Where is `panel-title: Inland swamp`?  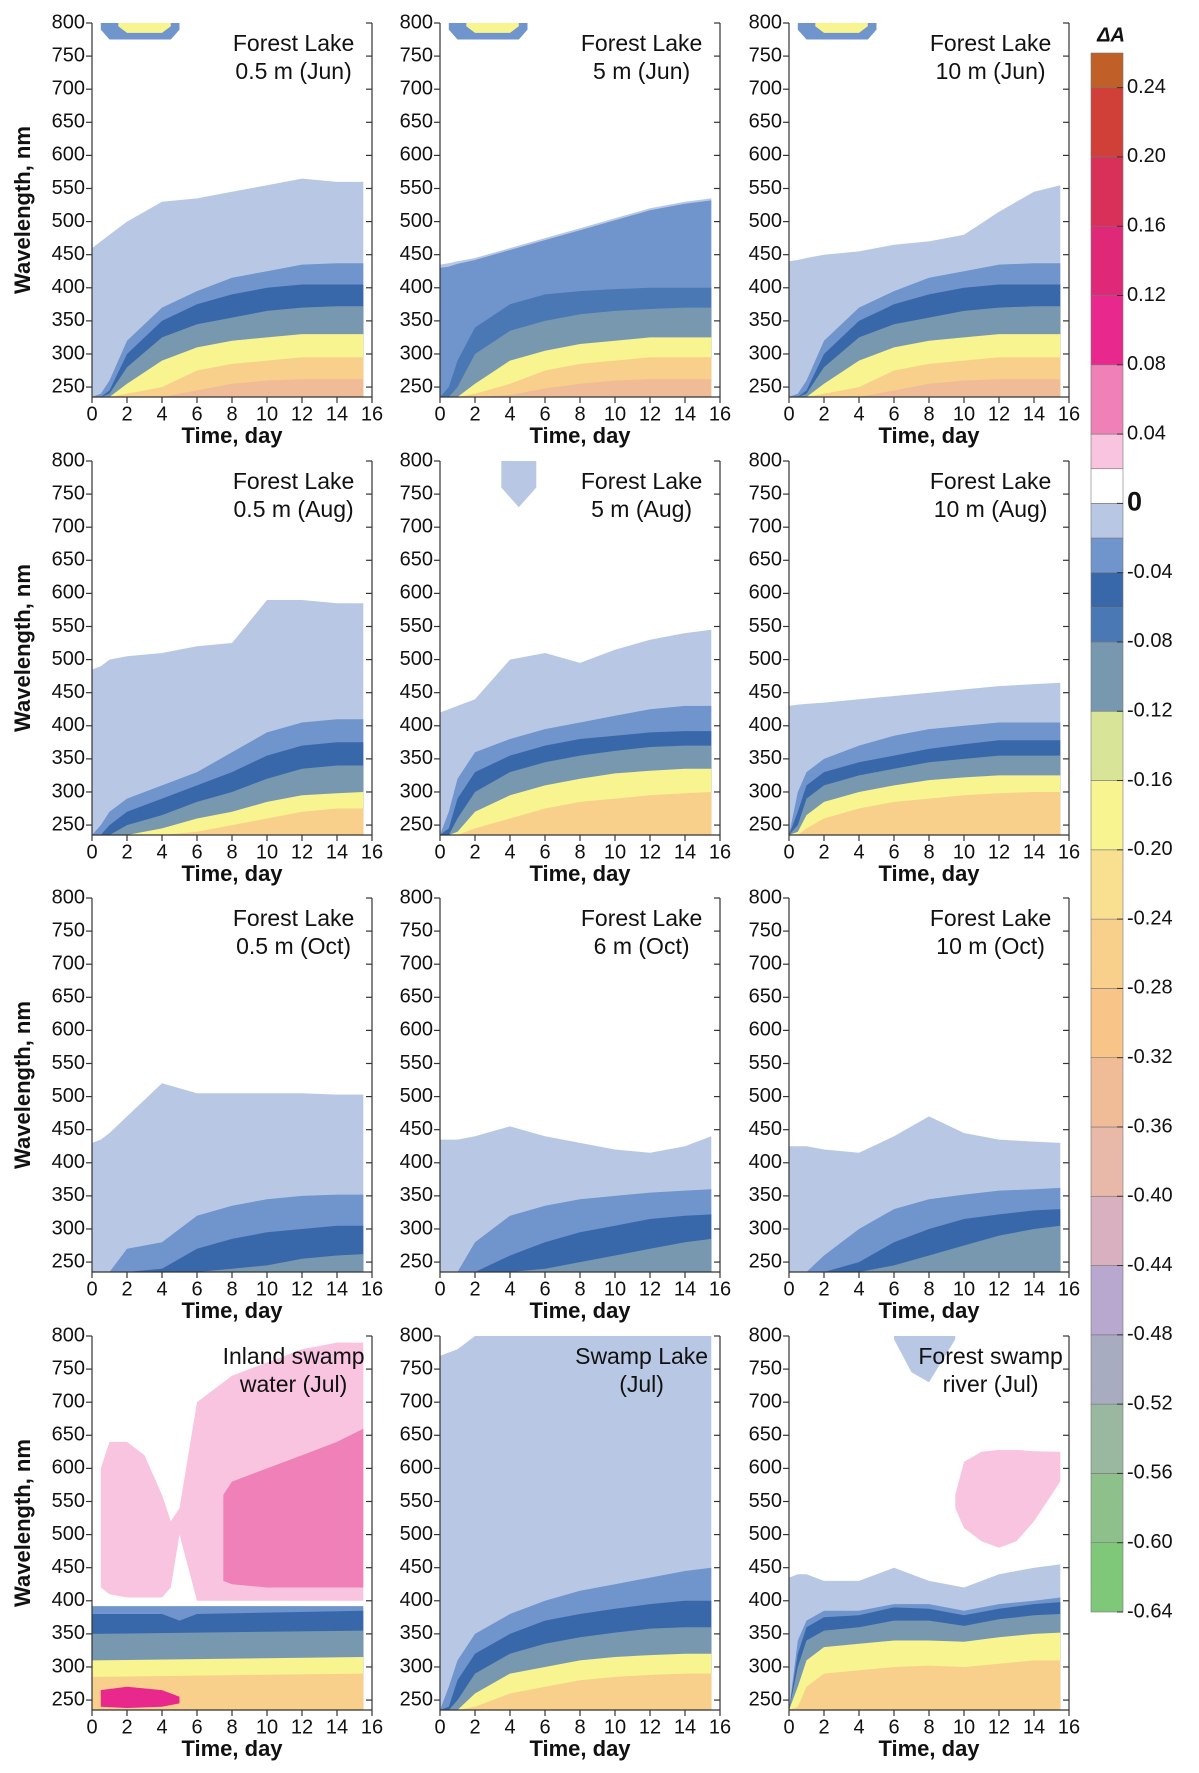 panel-title: Inland swamp is located at coordinates (294, 1356).